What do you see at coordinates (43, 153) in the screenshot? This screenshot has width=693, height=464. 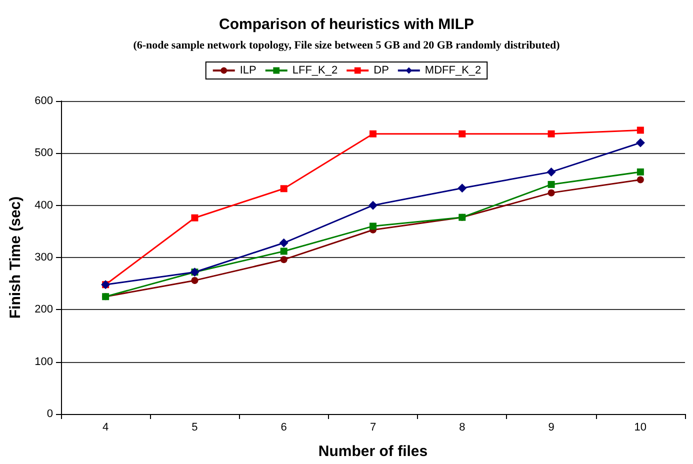 I see `y-tick-label: 500` at bounding box center [43, 153].